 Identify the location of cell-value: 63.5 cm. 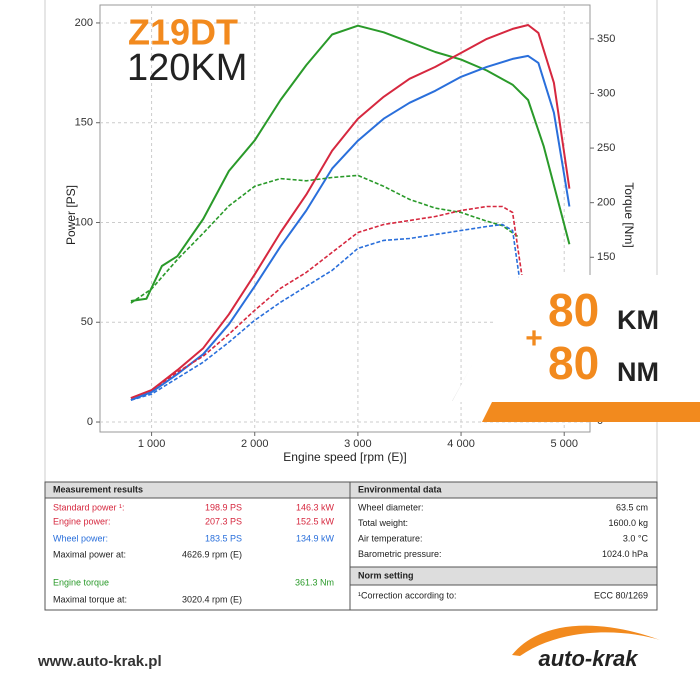
(632, 507).